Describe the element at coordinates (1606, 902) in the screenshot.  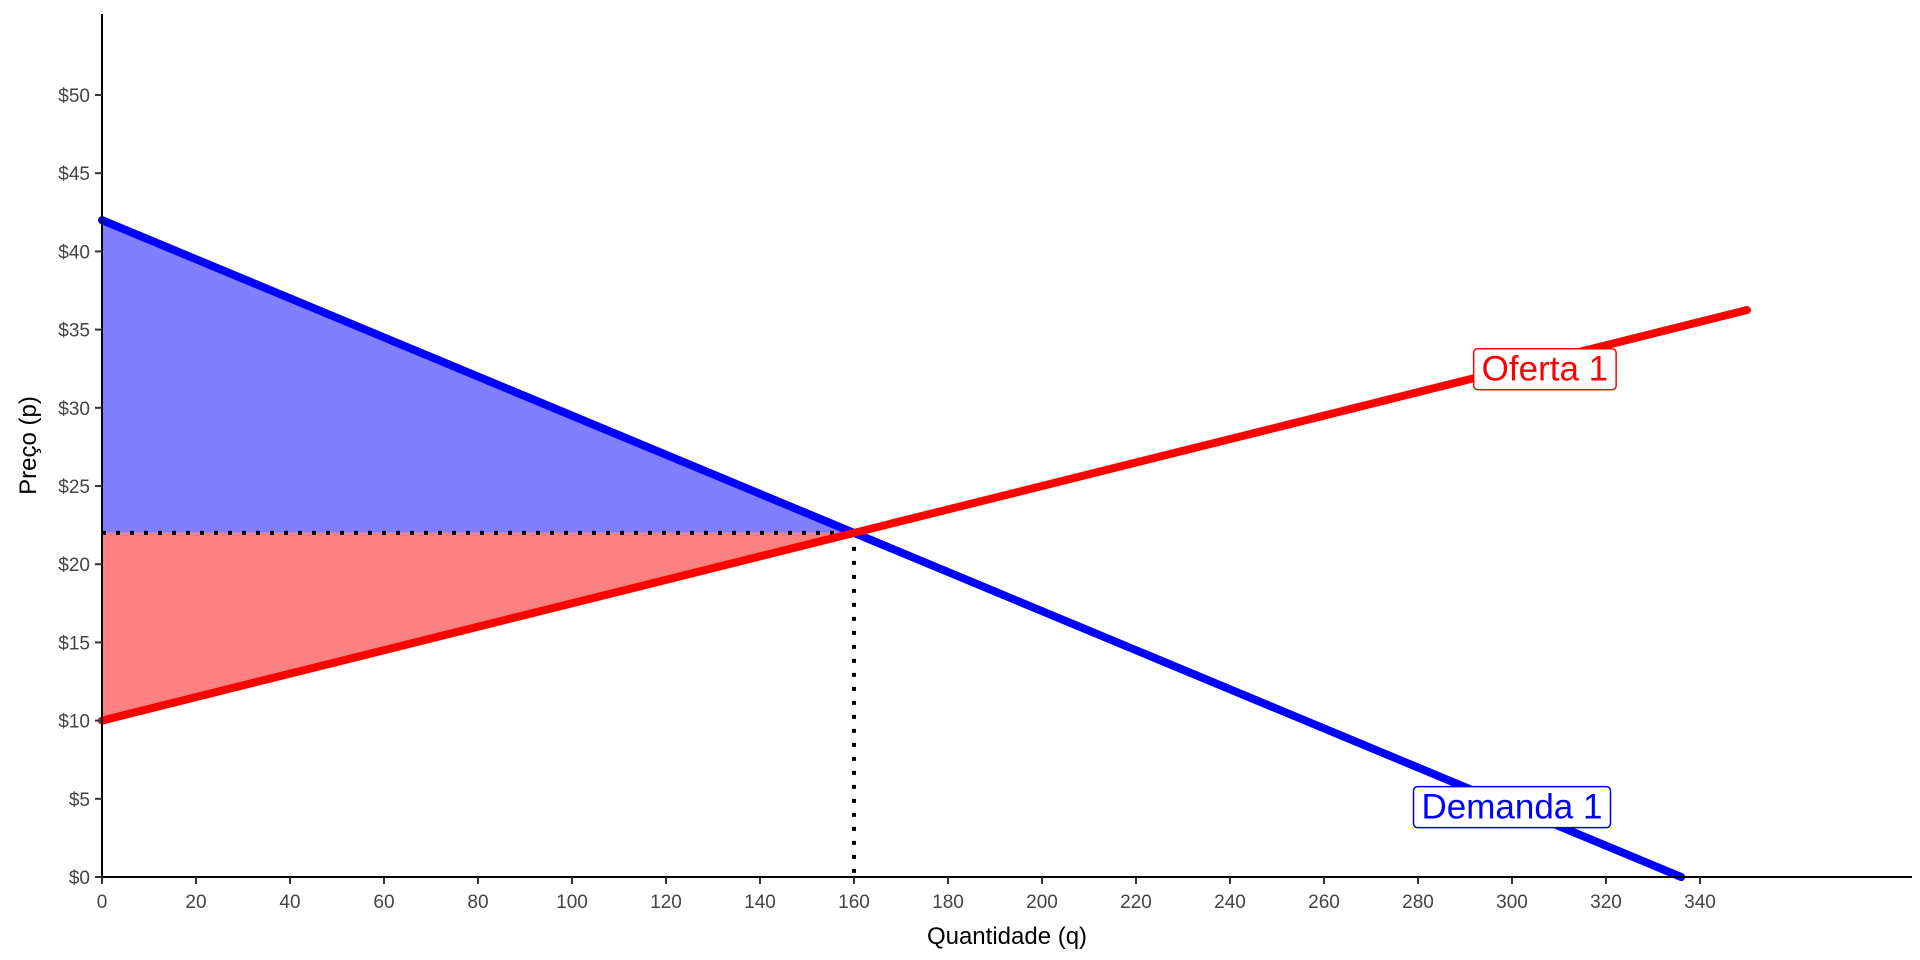
I see `x-tick-label: 320` at that location.